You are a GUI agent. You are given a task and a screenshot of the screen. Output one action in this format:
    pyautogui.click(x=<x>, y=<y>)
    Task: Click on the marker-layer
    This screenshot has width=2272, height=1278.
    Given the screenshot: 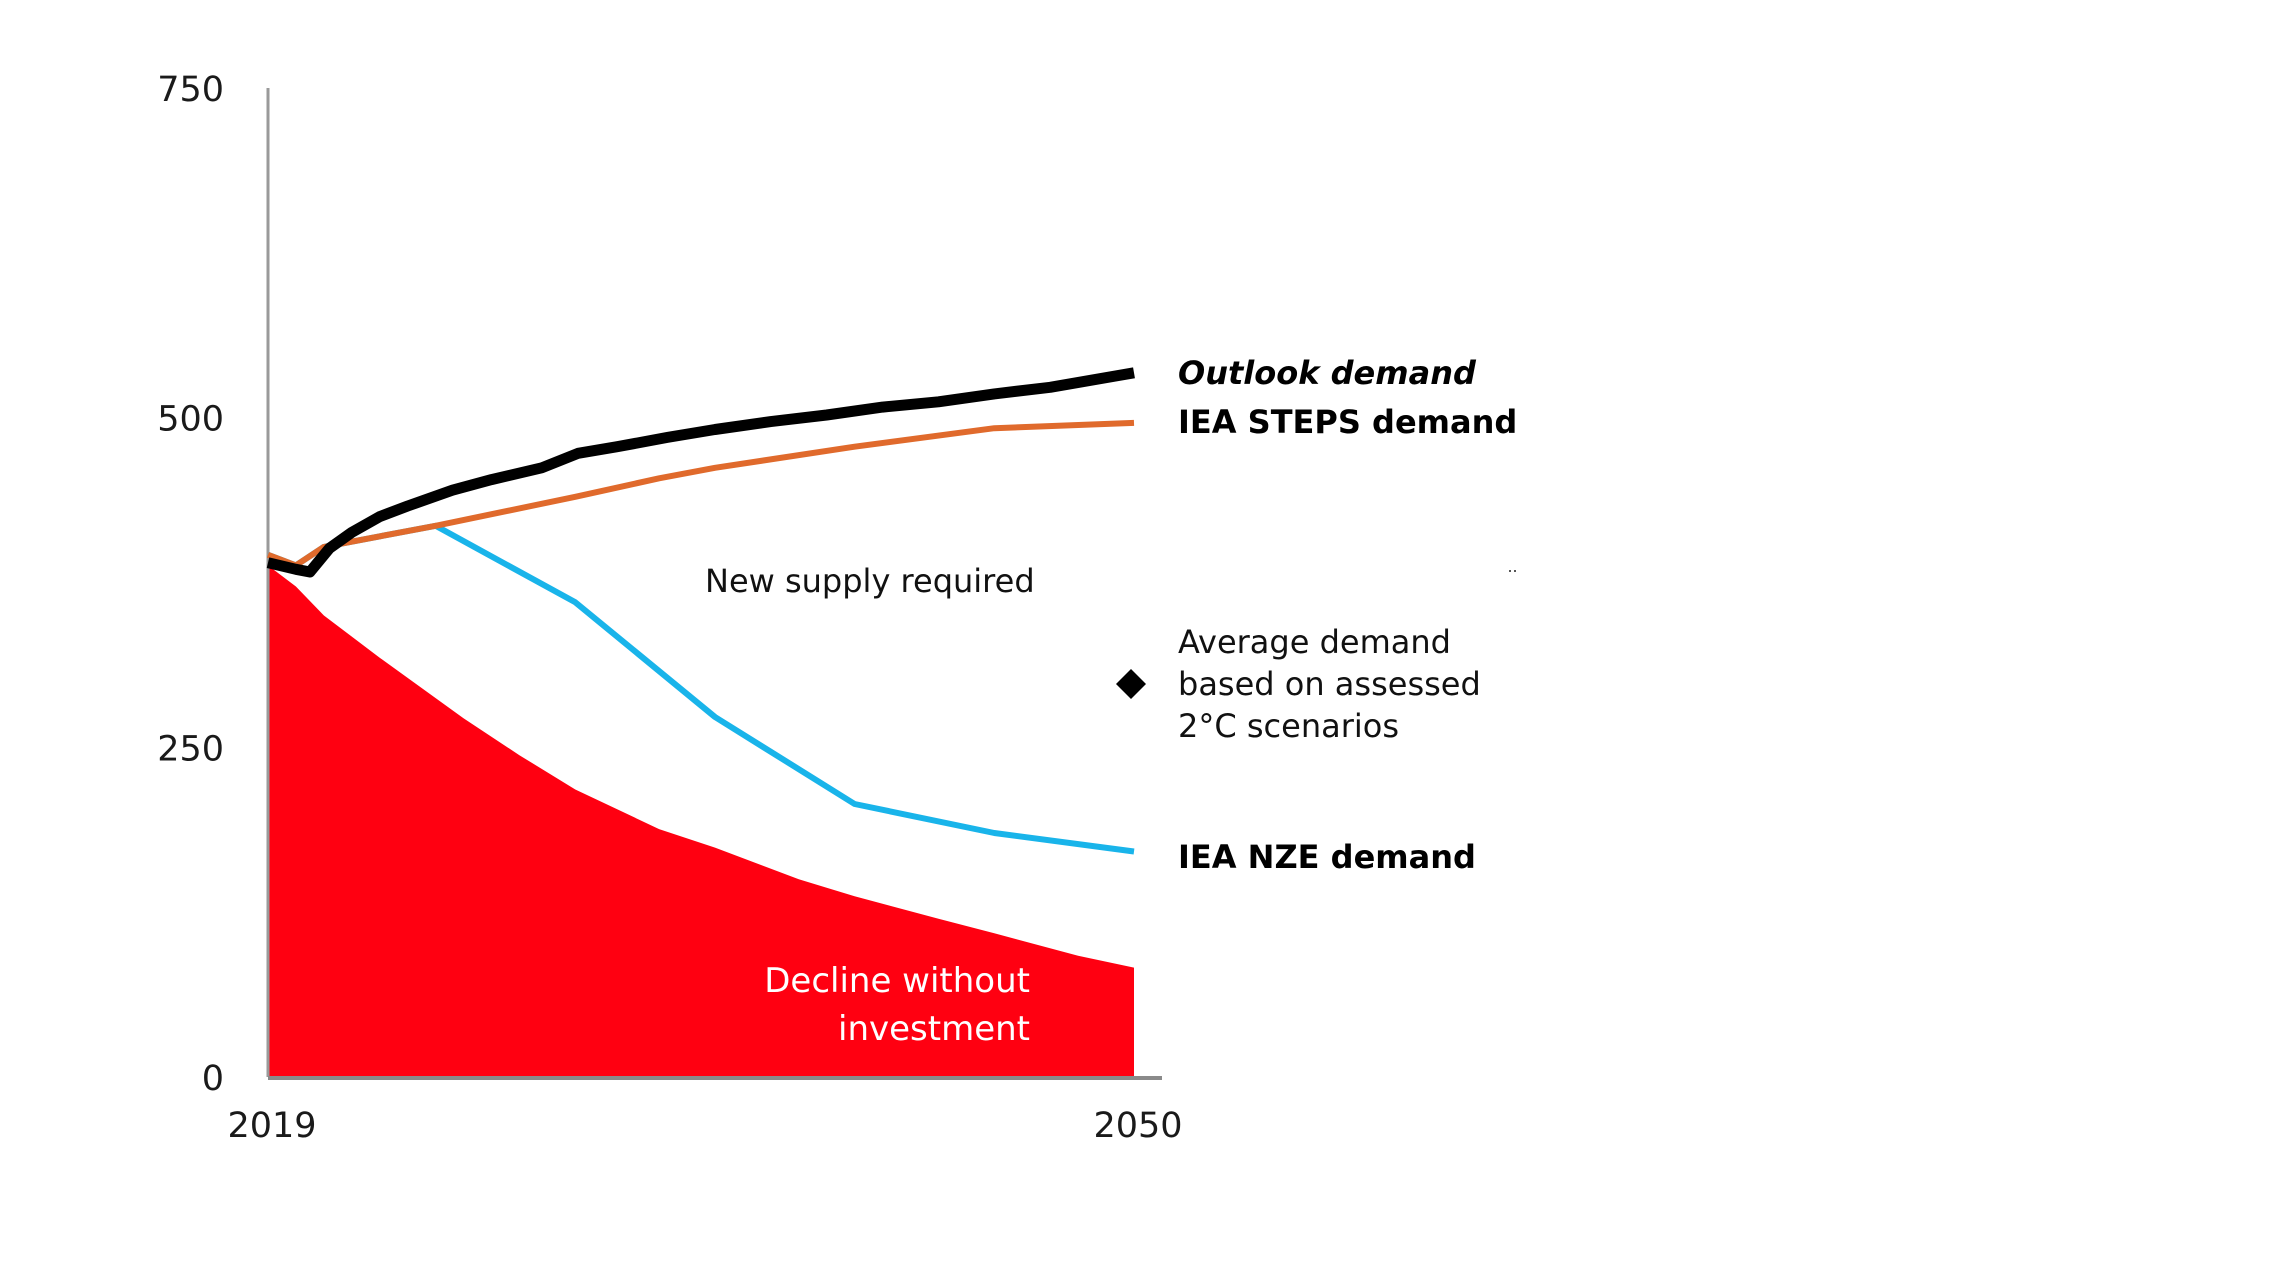 What is the action you would take?
    pyautogui.click(x=1131, y=684)
    